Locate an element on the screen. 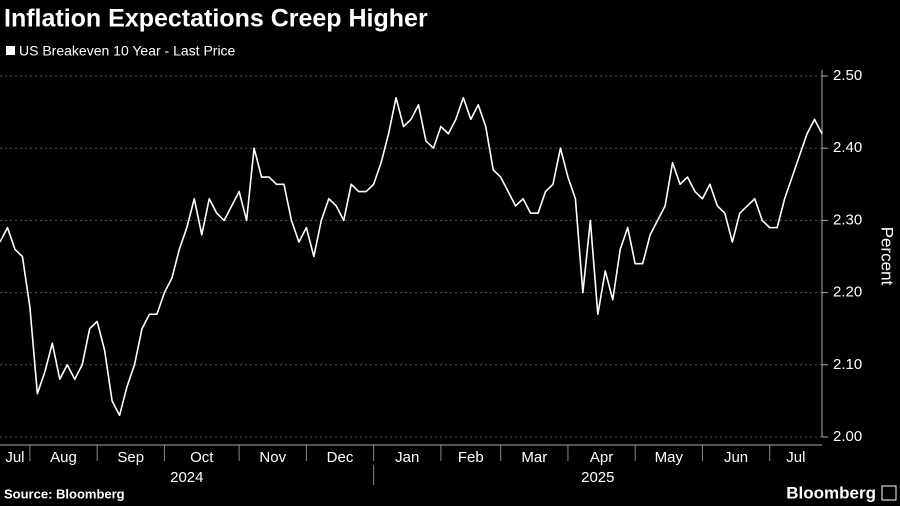 This screenshot has width=900, height=506. y-axis-label: Percent is located at coordinates (887, 256).